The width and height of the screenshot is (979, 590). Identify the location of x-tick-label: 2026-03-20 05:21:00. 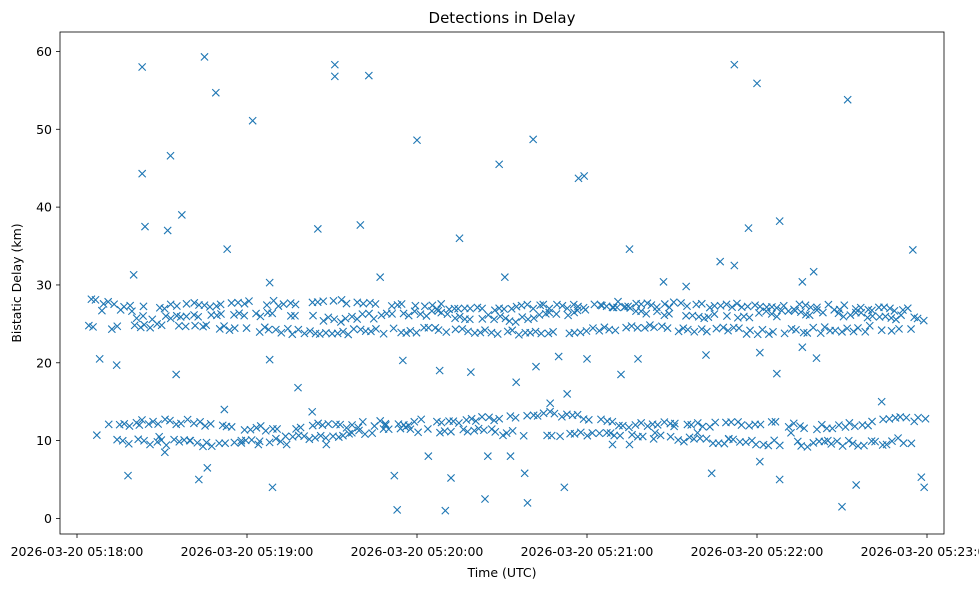
(587, 551).